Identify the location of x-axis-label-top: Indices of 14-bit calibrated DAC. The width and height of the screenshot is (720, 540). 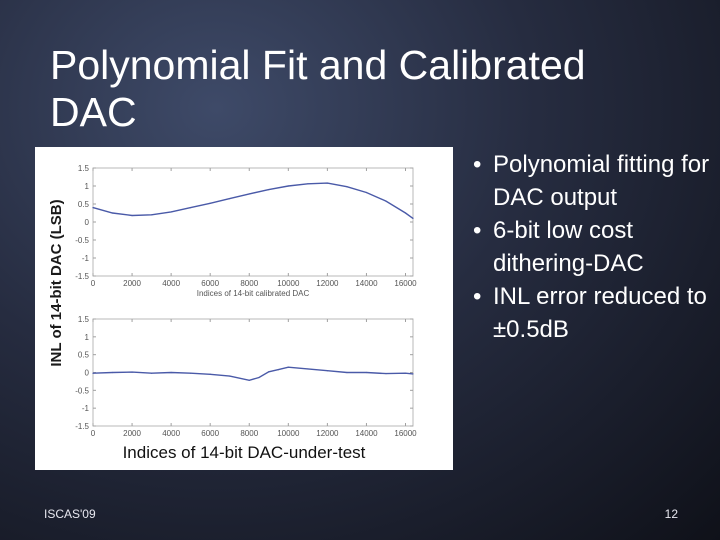
(253, 293).